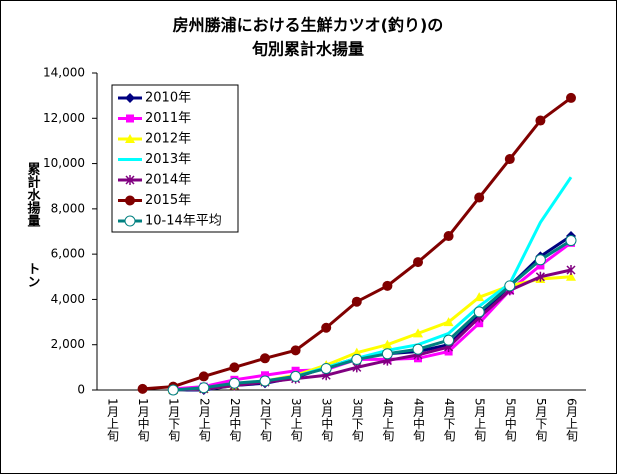 This screenshot has height=474, width=617. I want to click on y-tick-label: 6,000, so click(68, 254).